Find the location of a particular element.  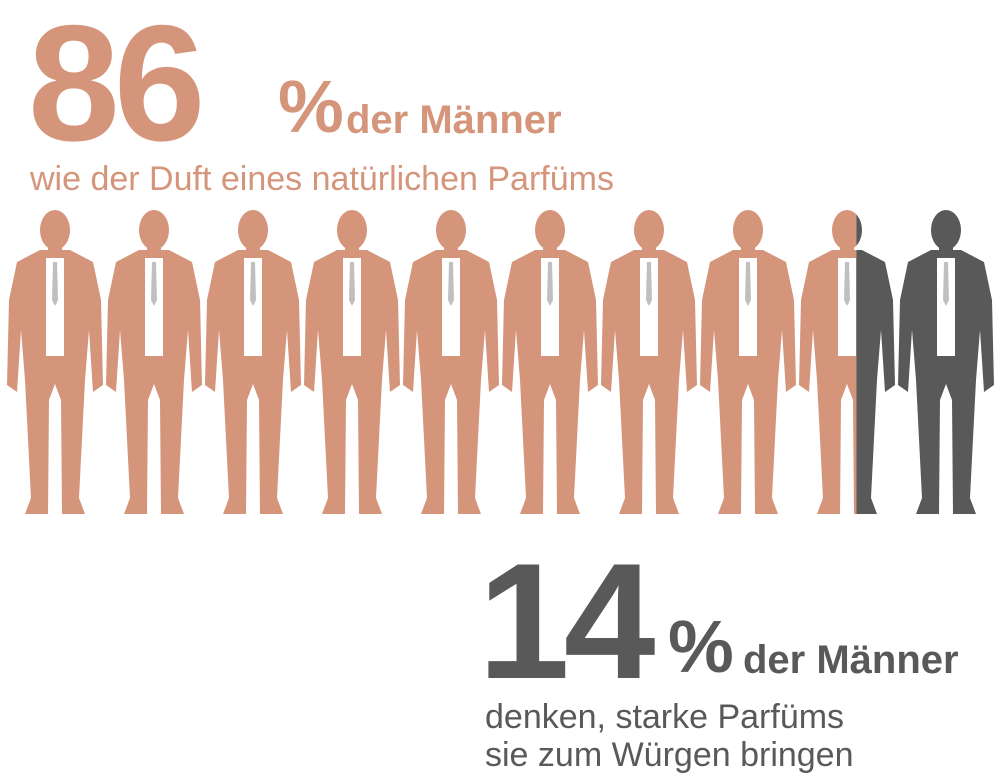

share-fill is located at coordinates (925, 362).